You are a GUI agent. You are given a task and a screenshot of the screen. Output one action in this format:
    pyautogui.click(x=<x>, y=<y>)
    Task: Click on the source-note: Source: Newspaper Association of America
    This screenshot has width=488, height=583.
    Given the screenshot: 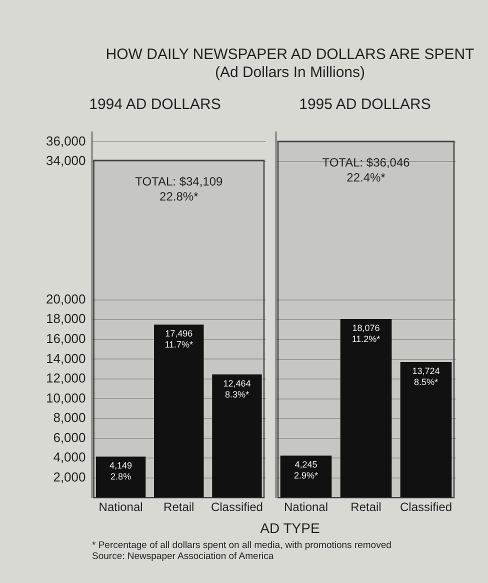 What is the action you would take?
    pyautogui.click(x=183, y=556)
    